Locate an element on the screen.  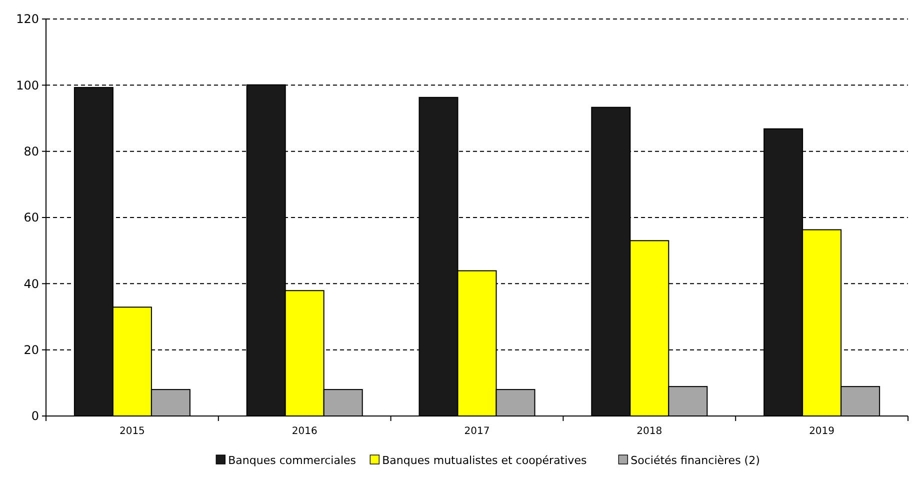
x-tick-label: 2019 is located at coordinates (822, 431).